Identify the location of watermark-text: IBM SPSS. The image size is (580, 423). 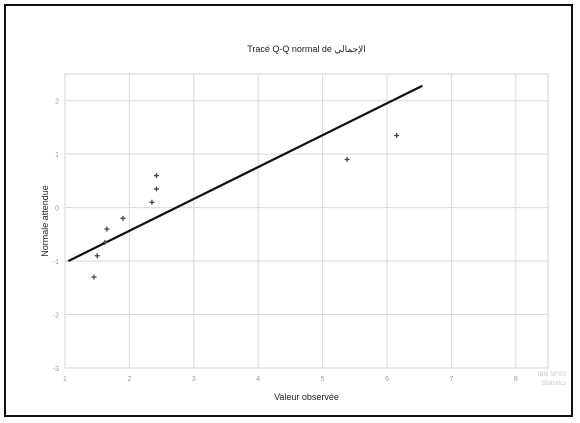
(552, 375).